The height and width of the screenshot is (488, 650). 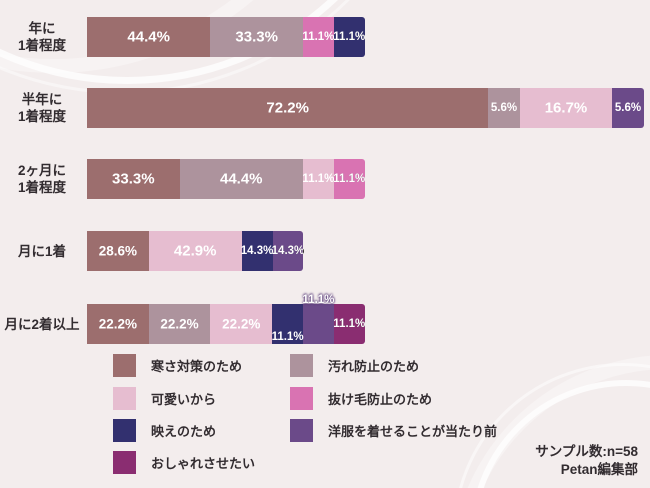 What do you see at coordinates (42, 179) in the screenshot?
I see `category-label: 2ヶ月に 1着程度` at bounding box center [42, 179].